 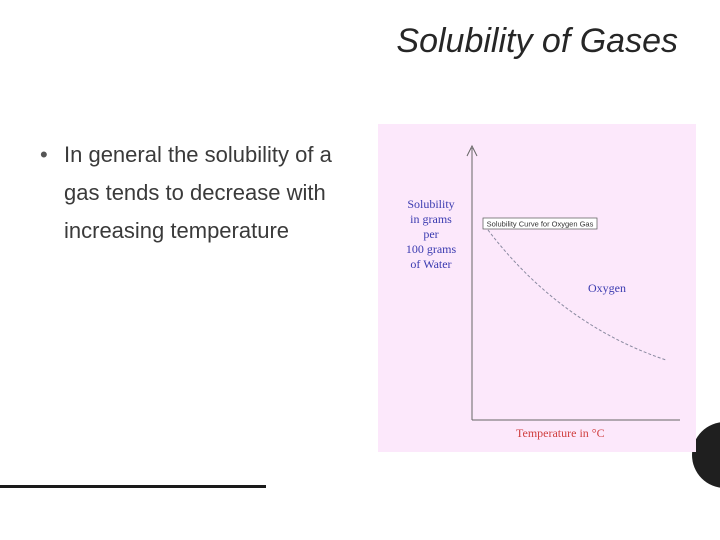 I want to click on y-axis-label-line: Solubility, so click(x=430, y=204).